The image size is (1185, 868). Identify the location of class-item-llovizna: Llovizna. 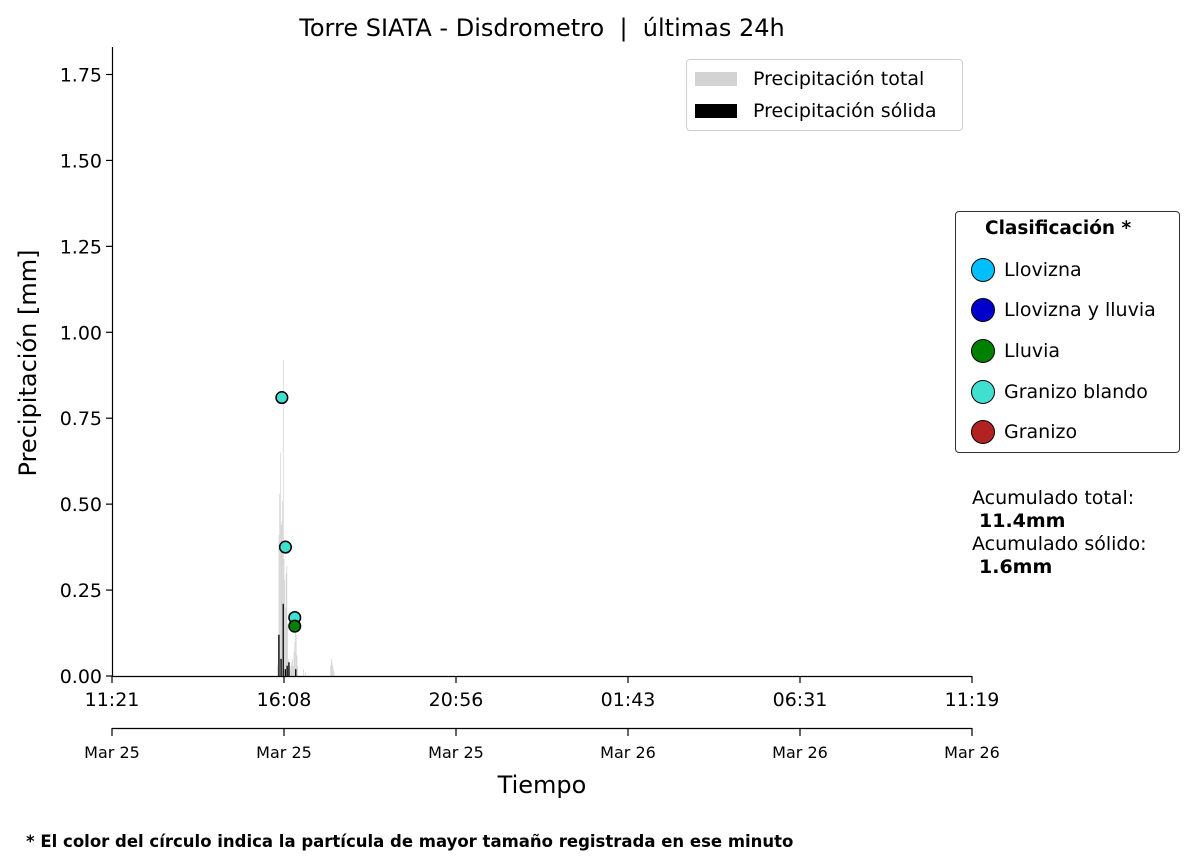
(1026, 270).